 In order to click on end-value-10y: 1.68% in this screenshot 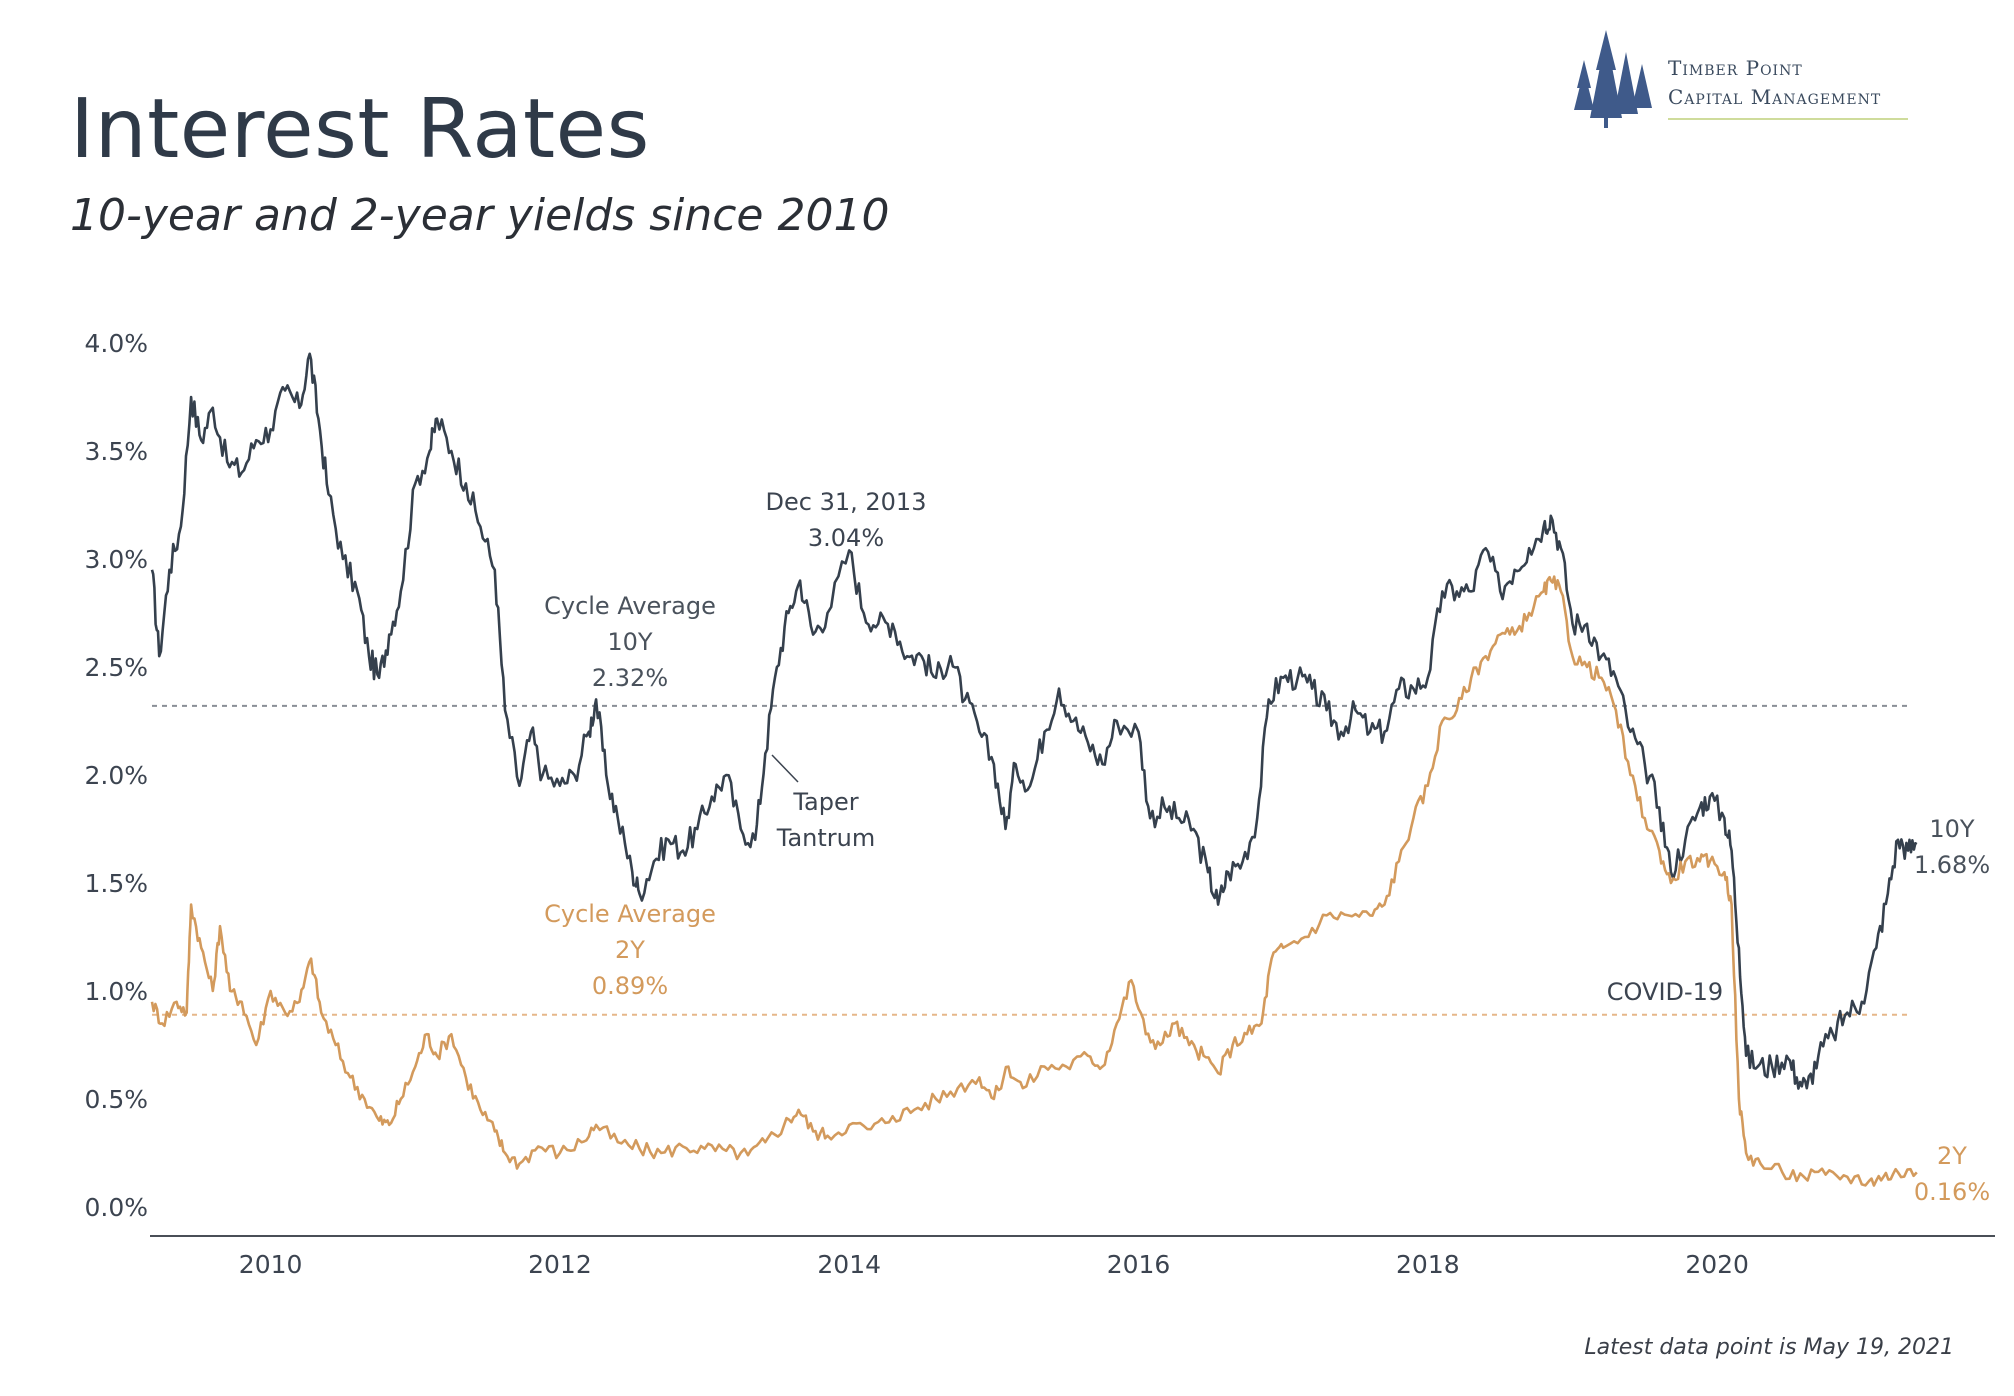, I will do `click(1952, 865)`.